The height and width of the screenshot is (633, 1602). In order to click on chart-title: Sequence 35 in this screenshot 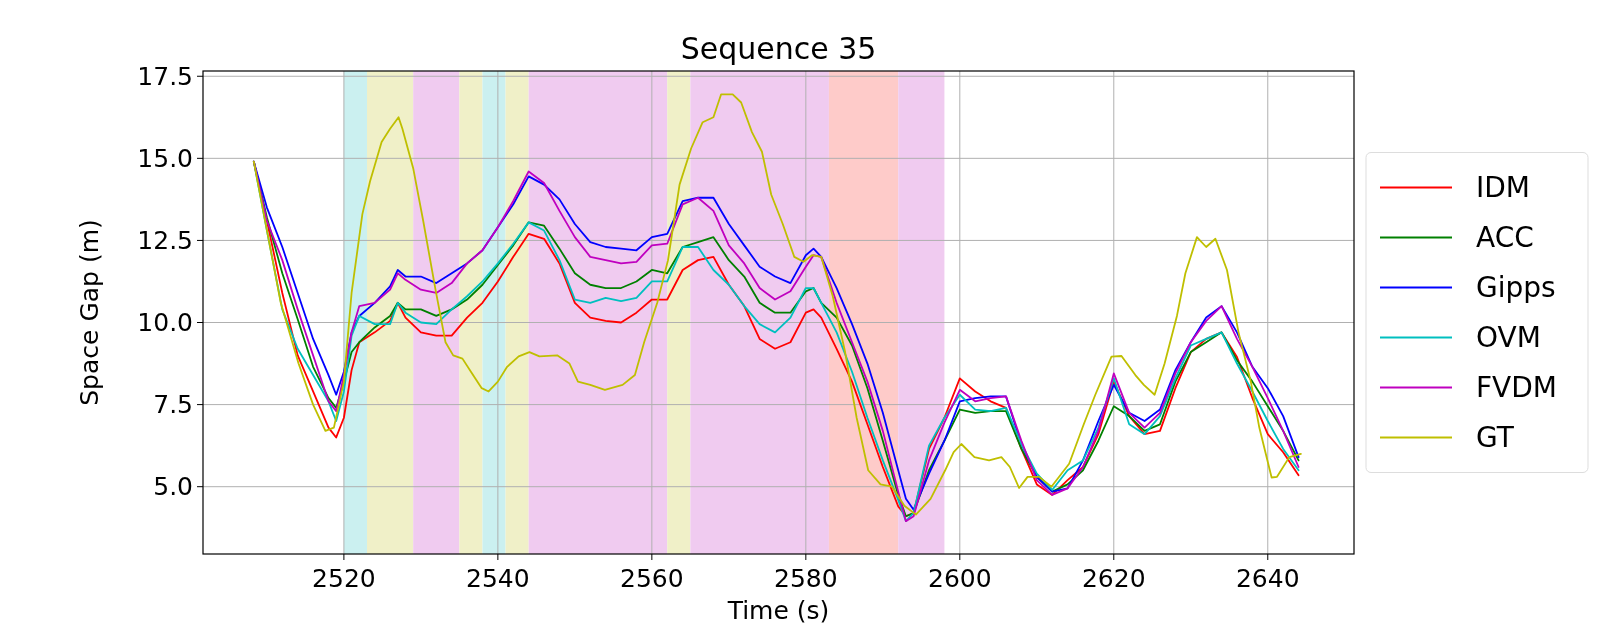, I will do `click(778, 48)`.